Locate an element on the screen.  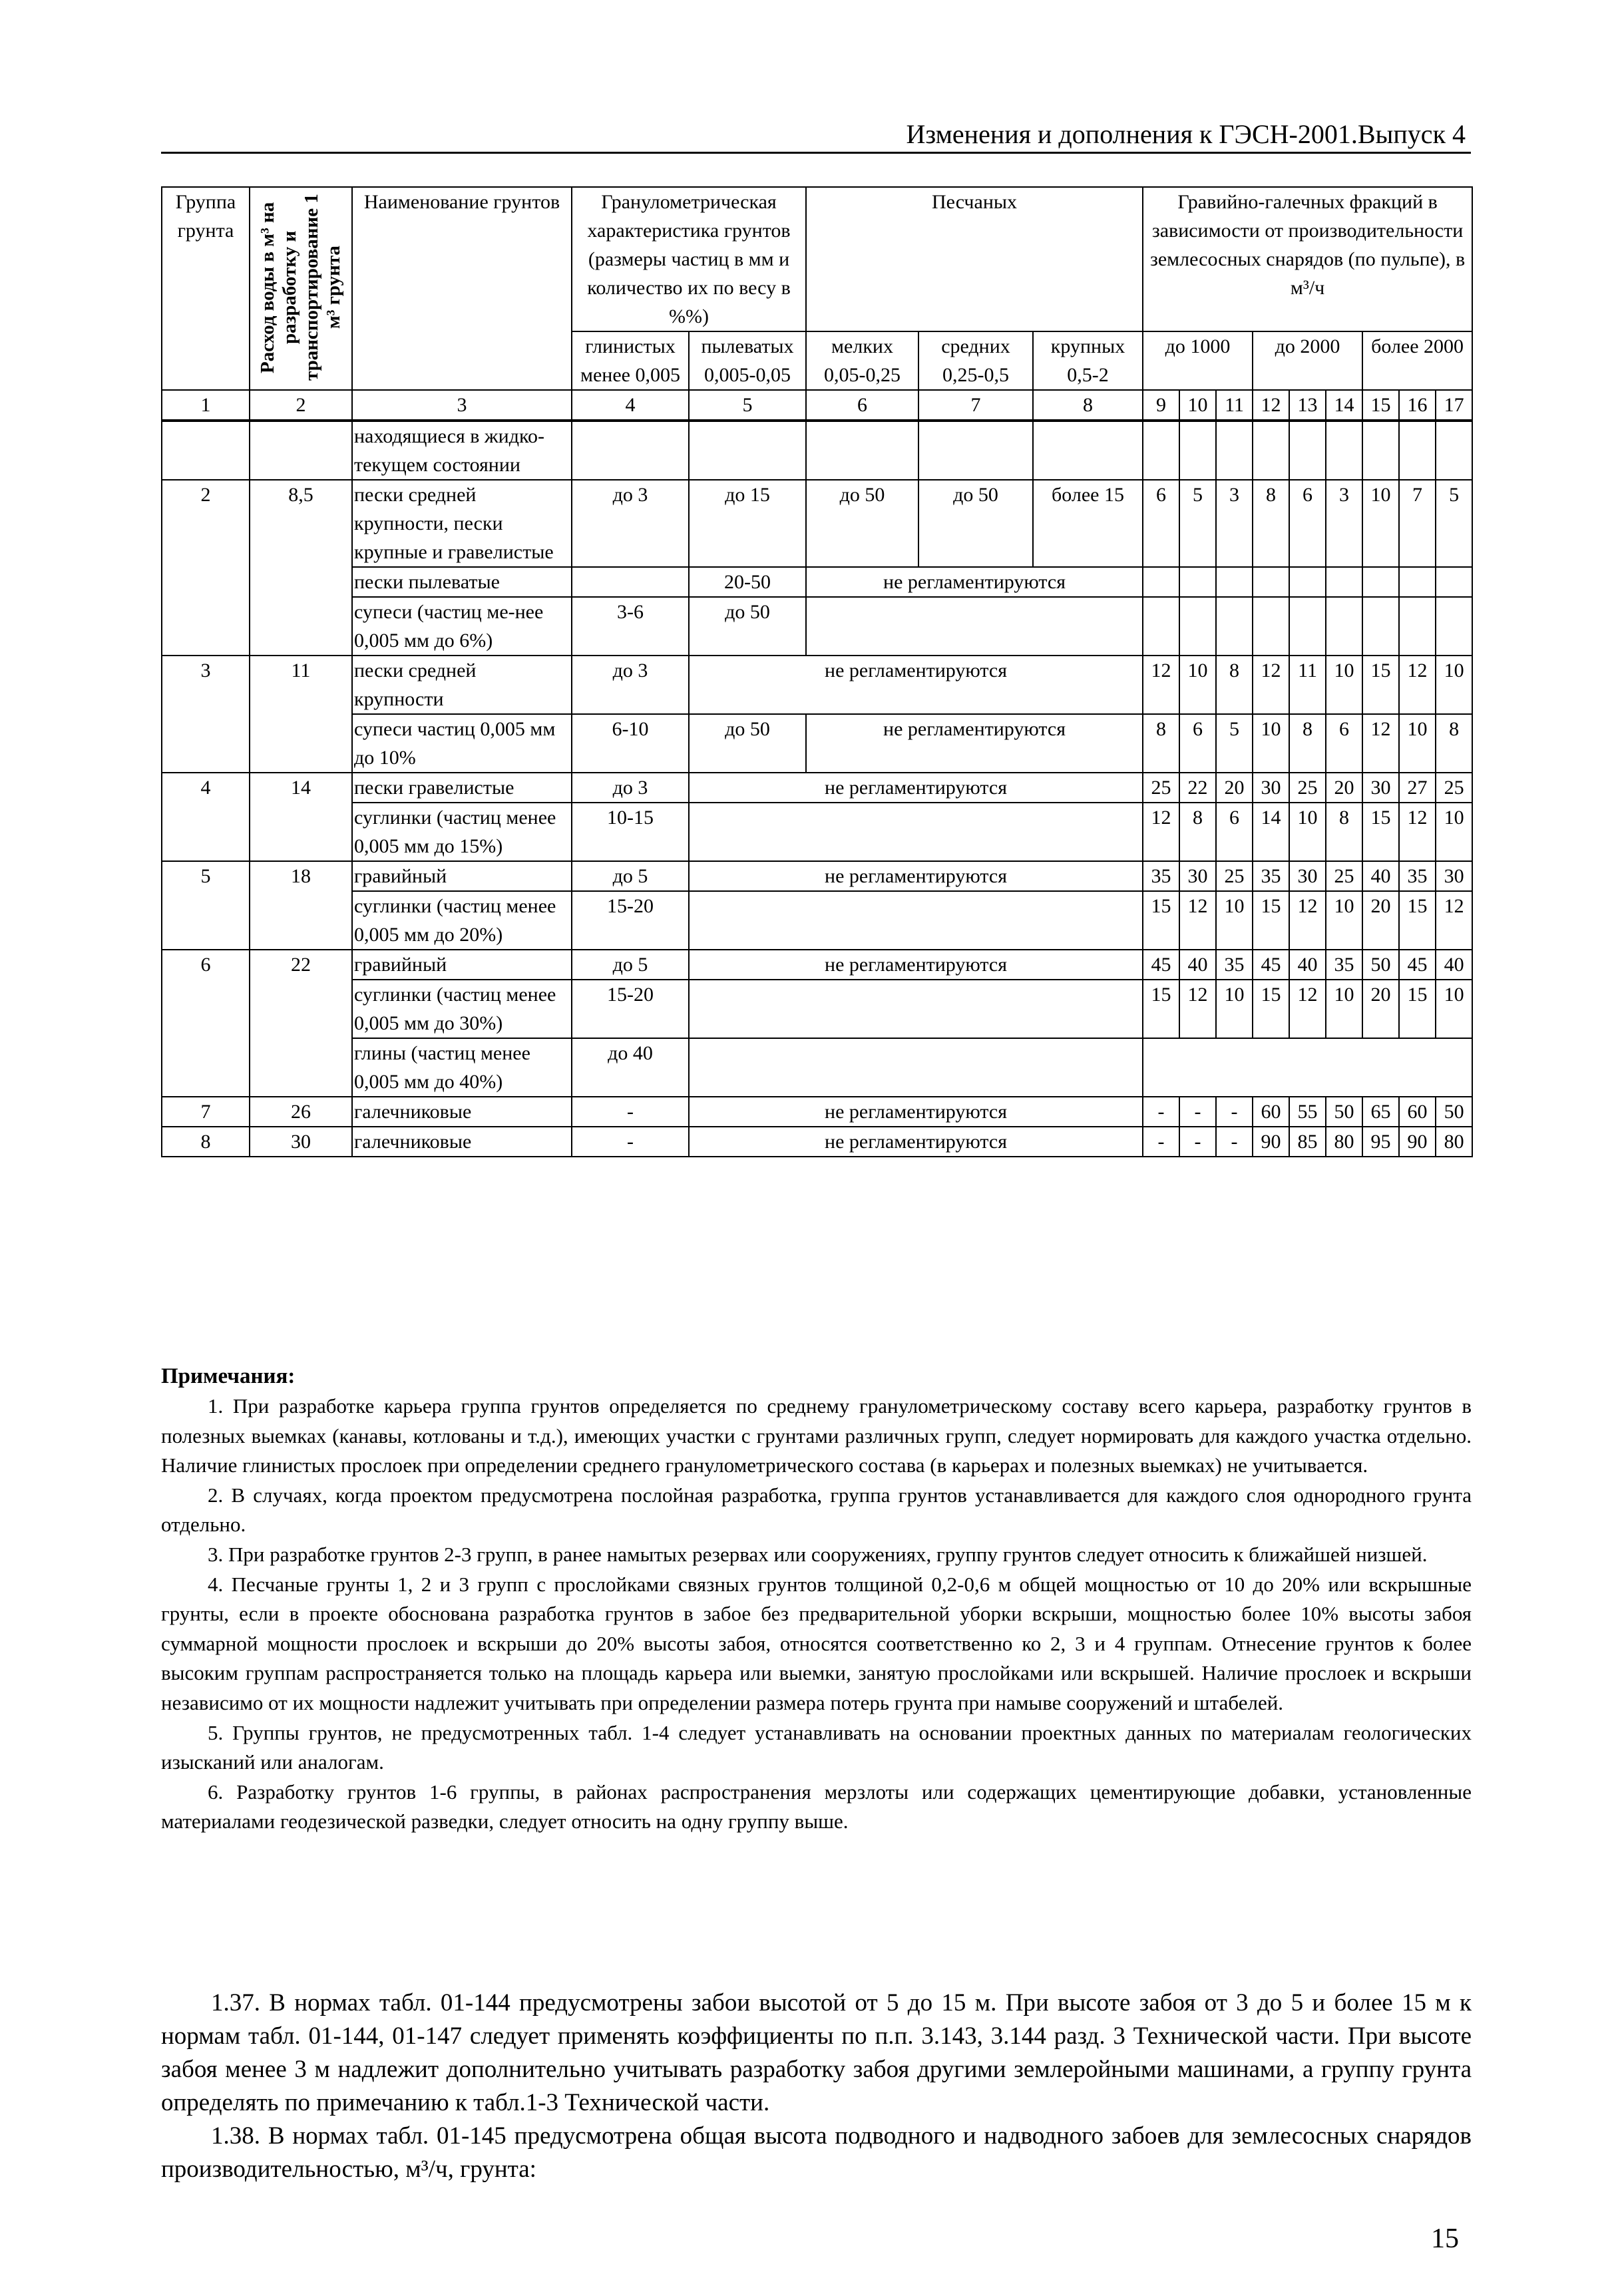
column-number: 7 is located at coordinates (976, 405).